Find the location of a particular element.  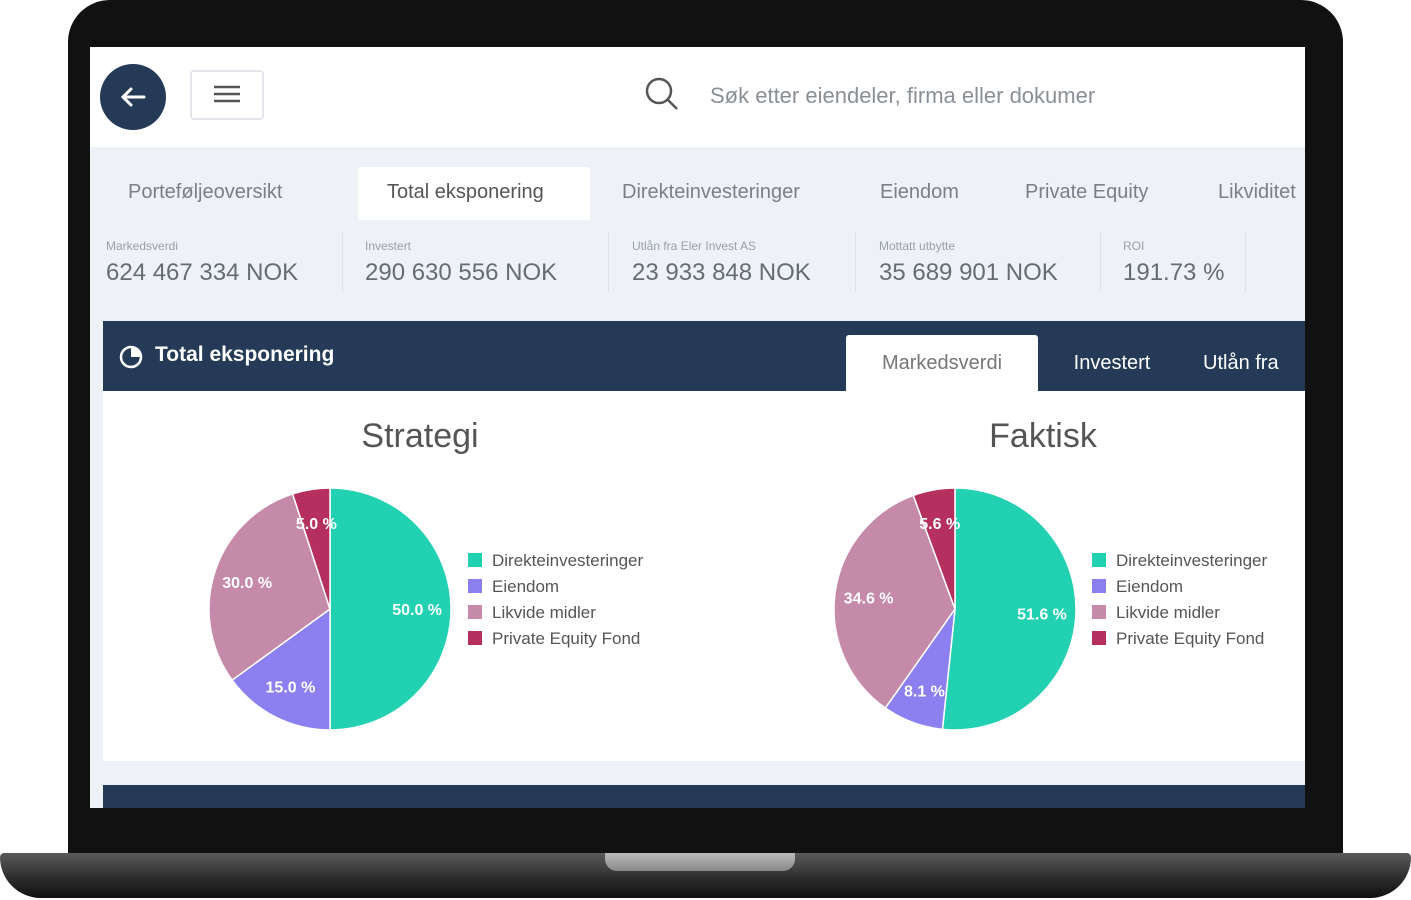

top-bar: Søk etter eiendeler, firma eller dokumer is located at coordinates (697, 97).